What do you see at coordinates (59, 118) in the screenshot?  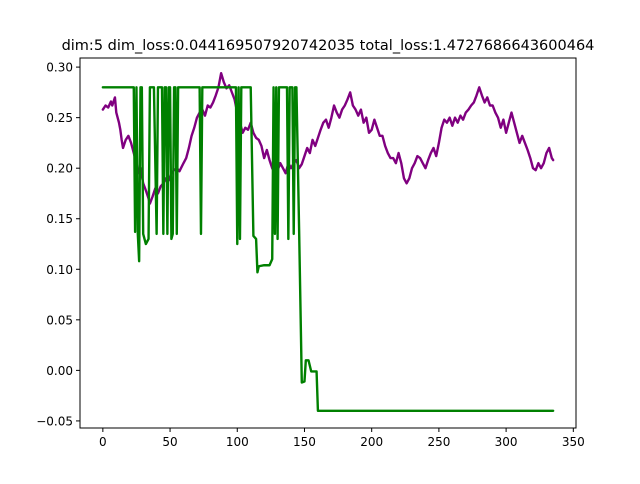 I see `y-tick-label: 0.25` at bounding box center [59, 118].